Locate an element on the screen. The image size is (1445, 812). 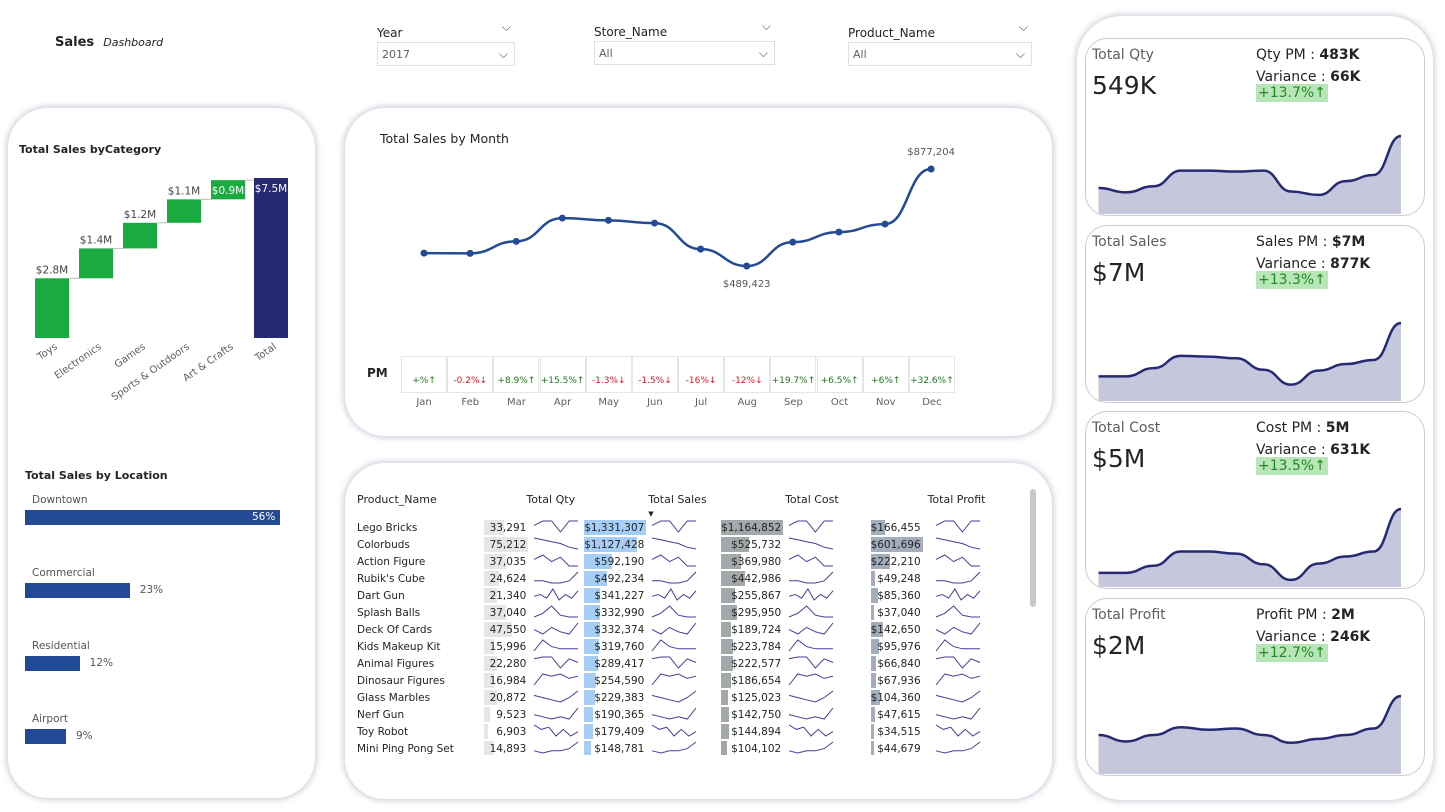
pm-cell: -12%↓ is located at coordinates (747, 374).